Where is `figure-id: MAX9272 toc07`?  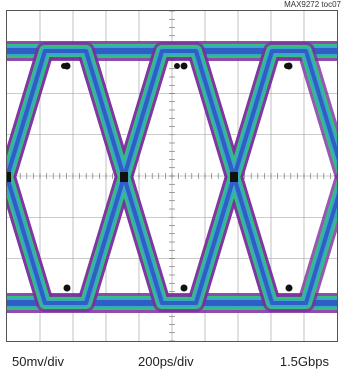
figure-id: MAX9272 toc07 is located at coordinates (312, 4).